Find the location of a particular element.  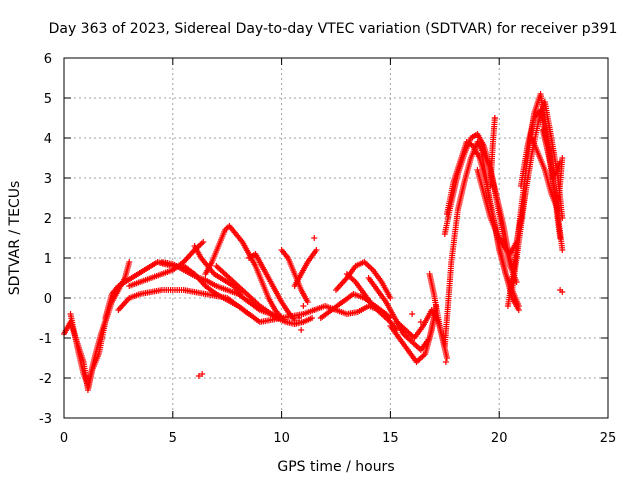

y-tick-label: -2 is located at coordinates (45, 379).